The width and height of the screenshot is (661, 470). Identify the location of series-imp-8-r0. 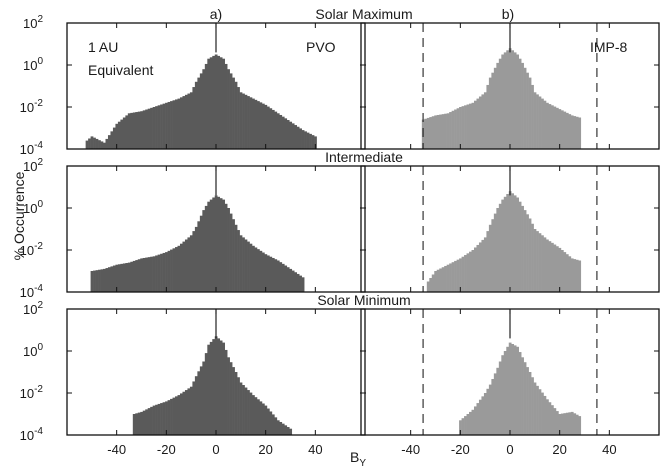
(501, 99).